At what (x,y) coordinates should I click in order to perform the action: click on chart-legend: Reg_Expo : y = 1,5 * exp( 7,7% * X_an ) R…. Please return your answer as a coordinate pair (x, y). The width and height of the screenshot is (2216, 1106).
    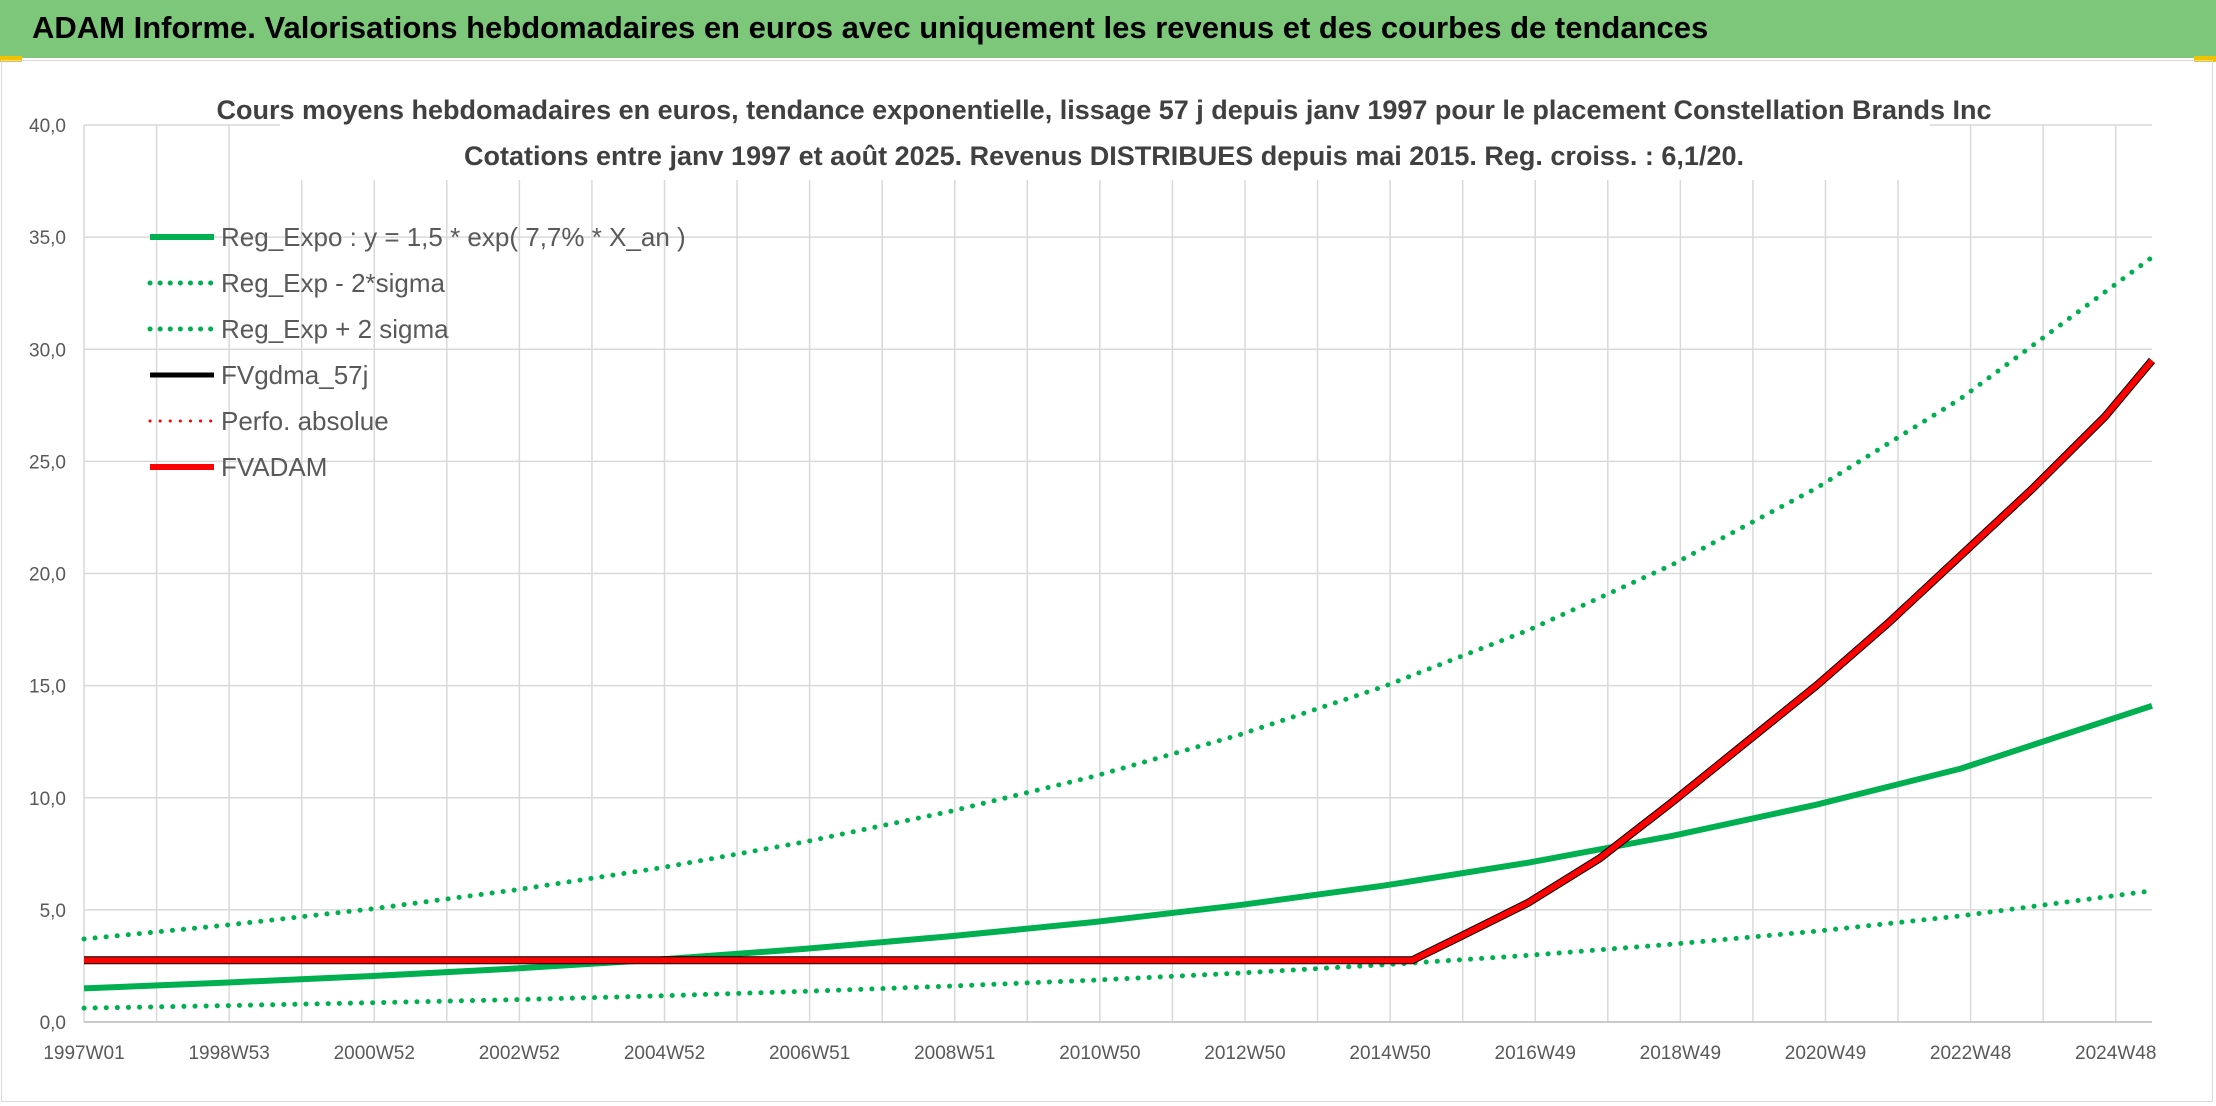
    Looking at the image, I should click on (416, 352).